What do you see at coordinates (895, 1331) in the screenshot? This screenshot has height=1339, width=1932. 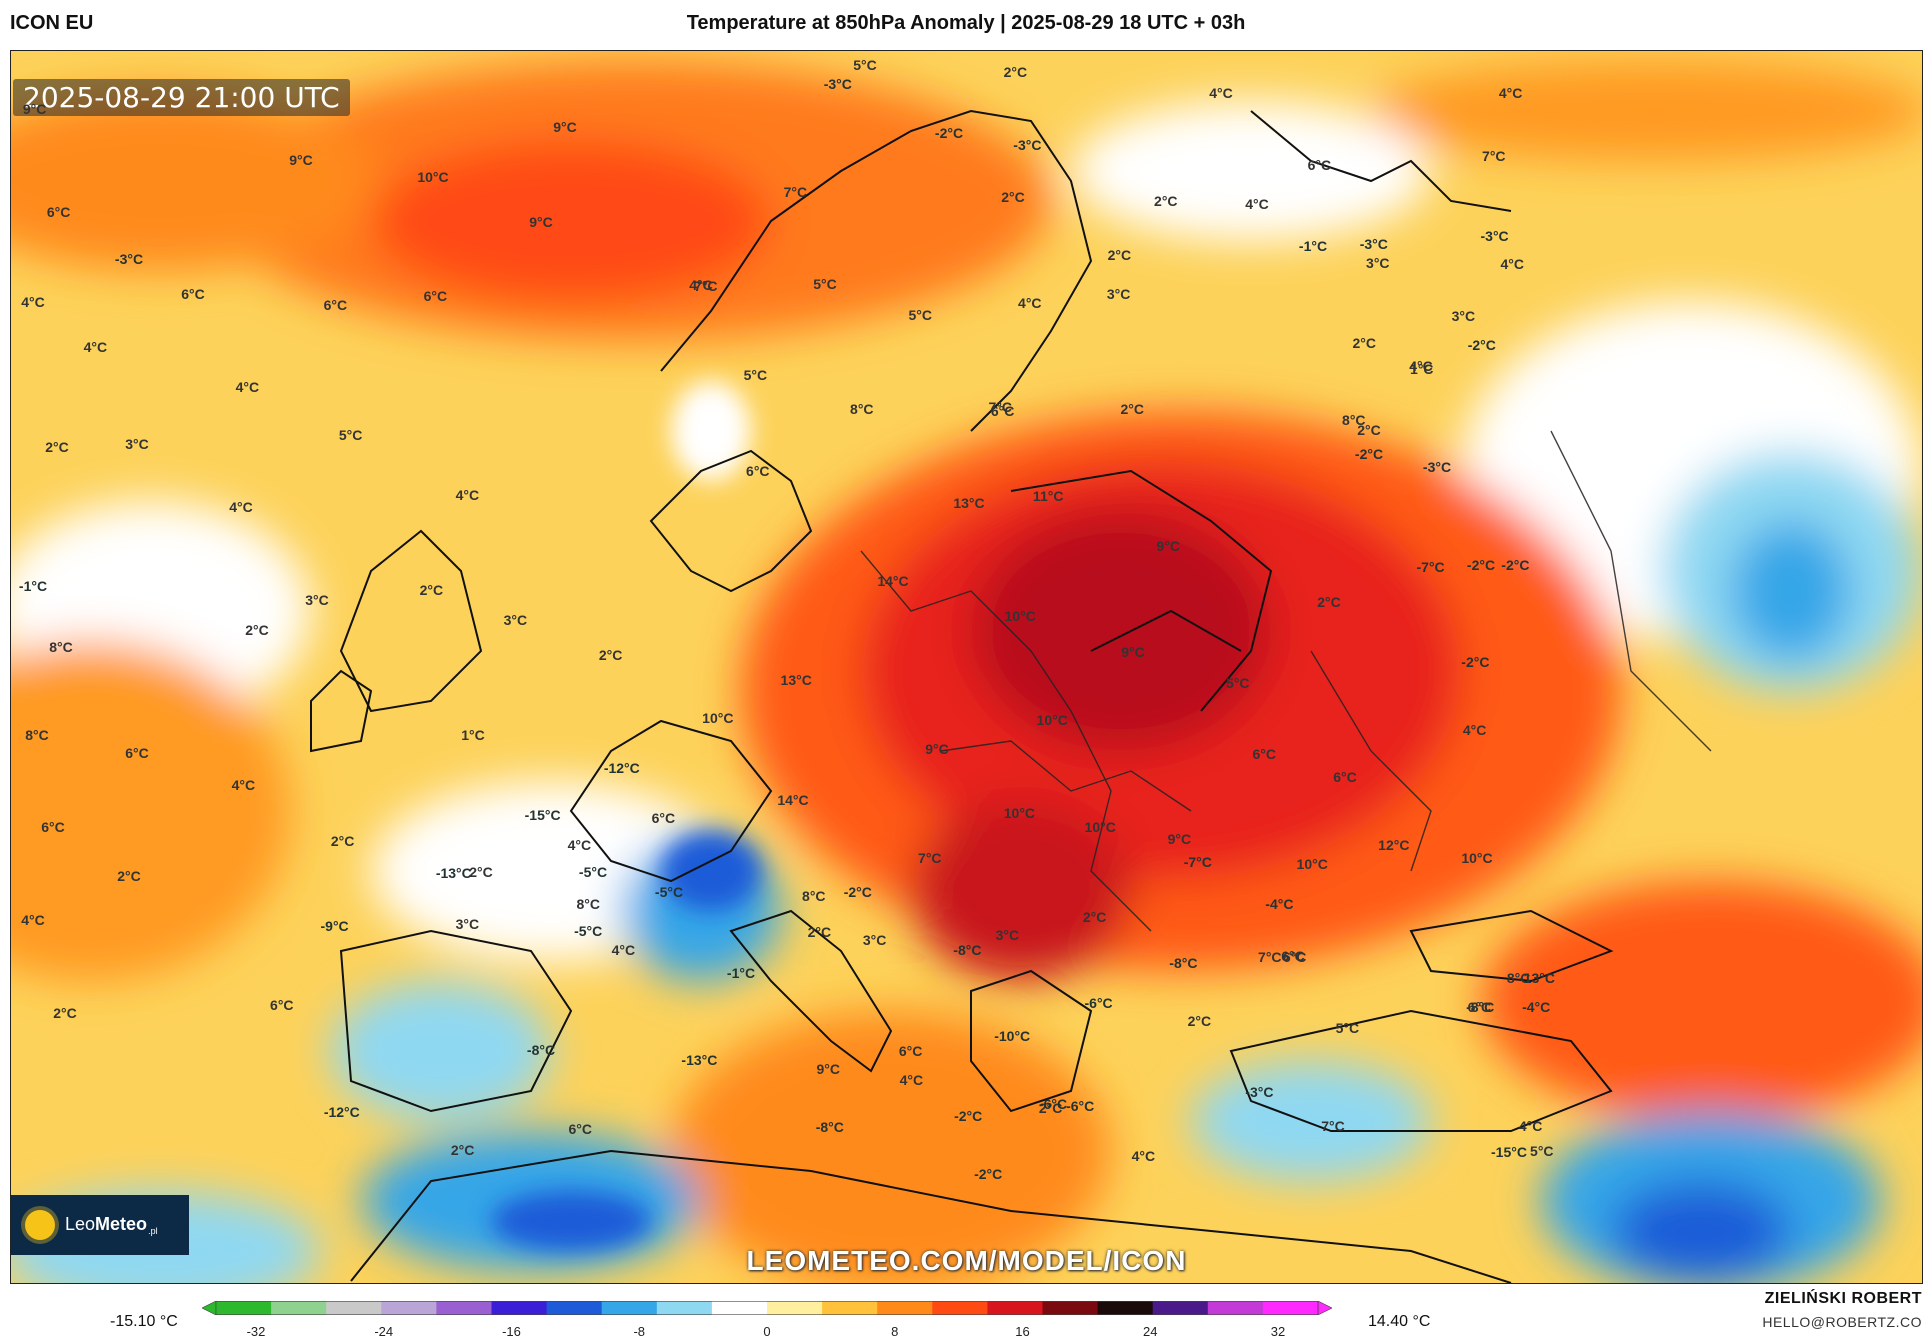 I see `colorbar-tick-label: 8` at bounding box center [895, 1331].